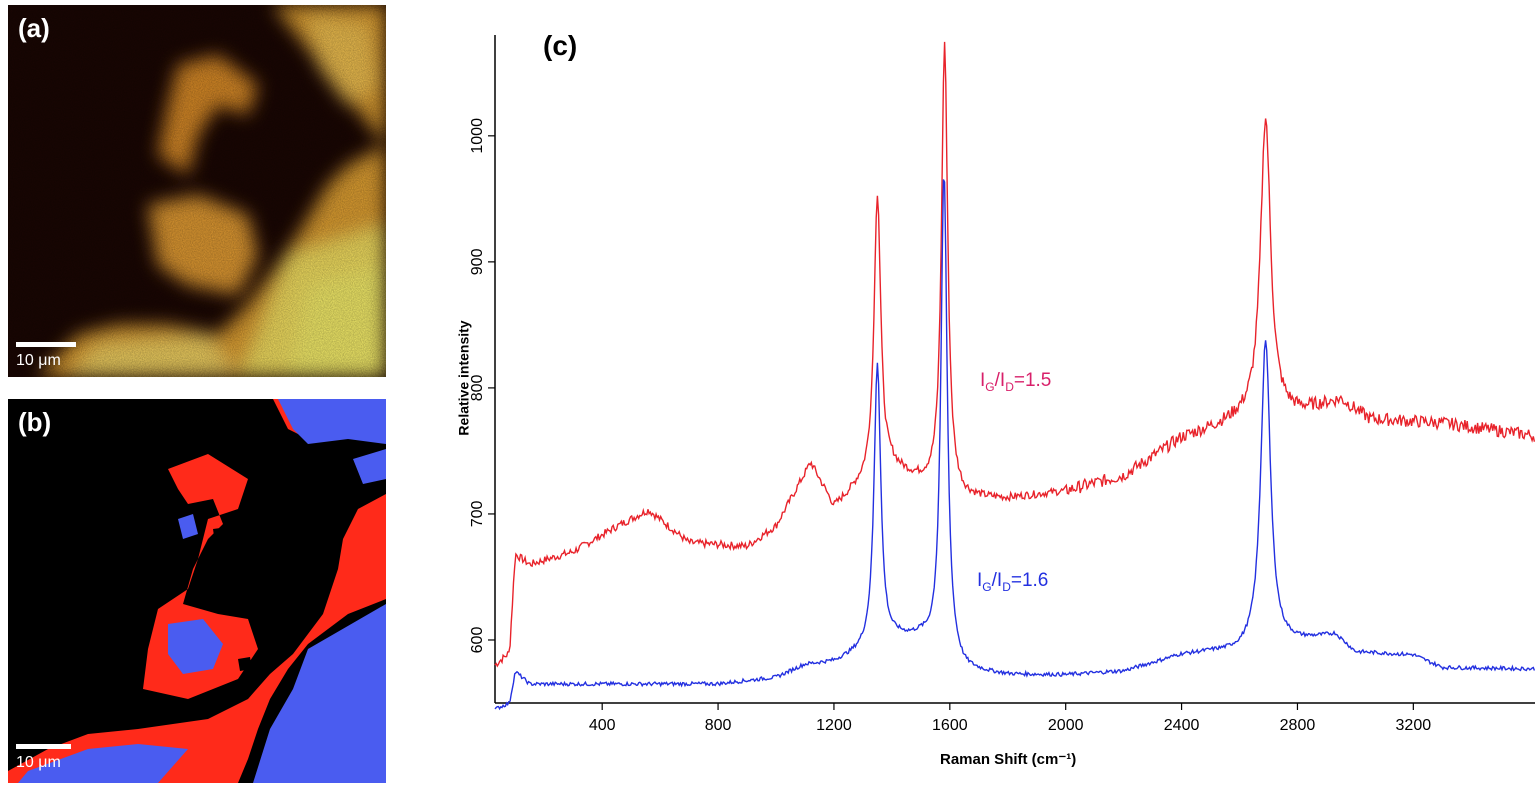  I want to click on x-tick-label: 800, so click(718, 725).